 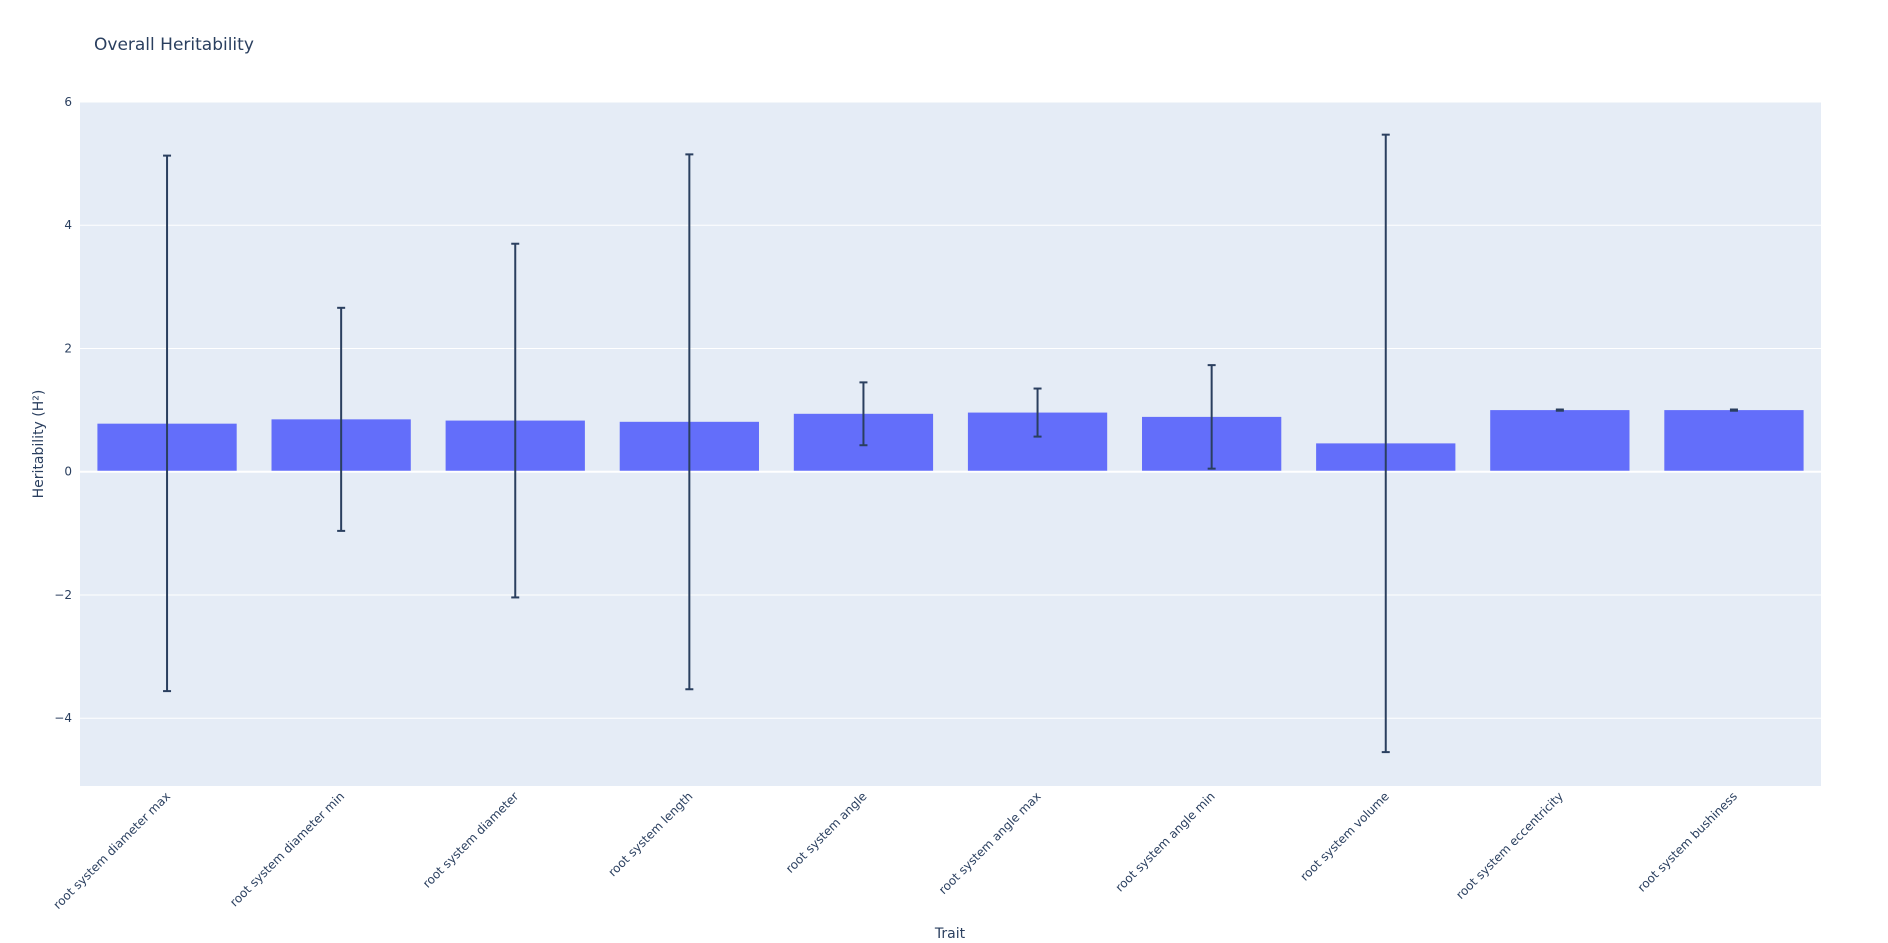 I want to click on y-tick-label: 4, so click(x=68, y=225).